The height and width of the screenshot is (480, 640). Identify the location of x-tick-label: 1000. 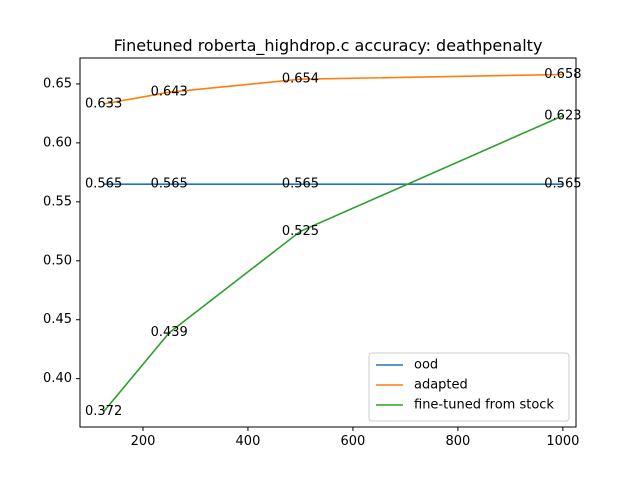
(562, 441).